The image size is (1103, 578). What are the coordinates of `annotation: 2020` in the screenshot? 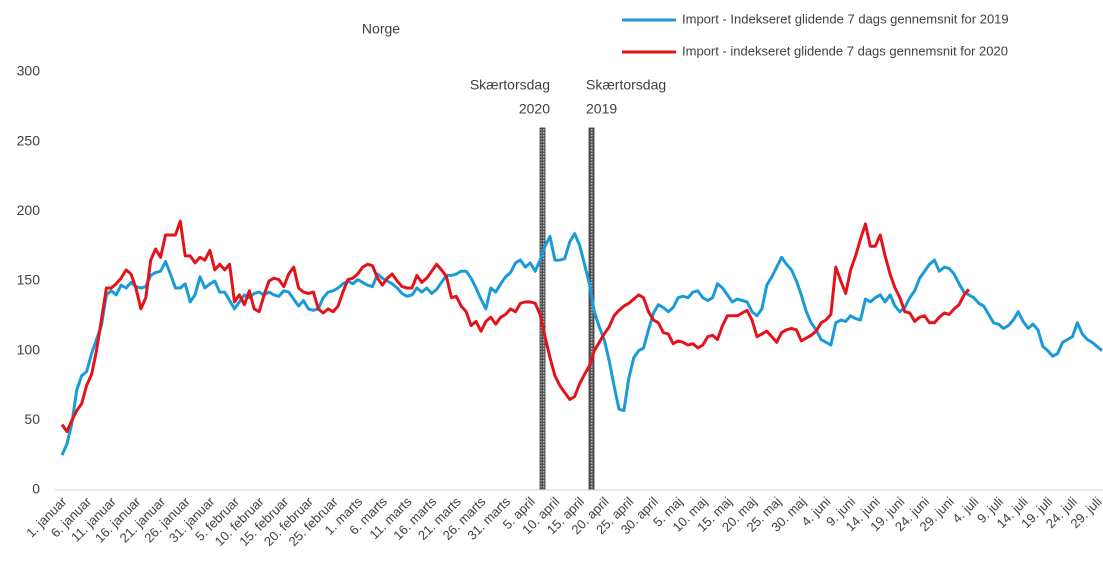 It's located at (534, 109).